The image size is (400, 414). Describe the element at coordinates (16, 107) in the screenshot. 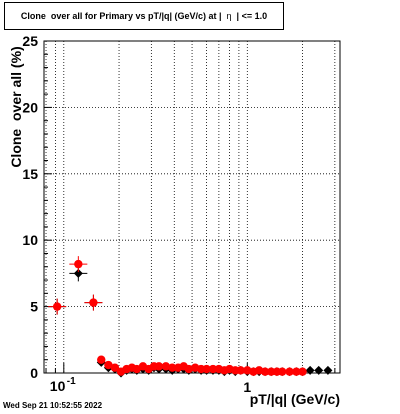

I see `y-axis-label: Clone over all (%)` at that location.